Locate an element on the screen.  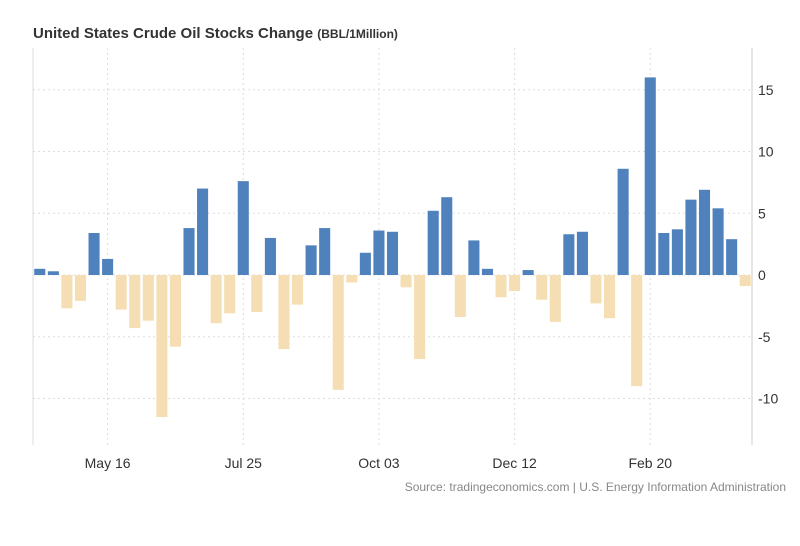
x-tick-label: Dec 12 is located at coordinates (514, 463).